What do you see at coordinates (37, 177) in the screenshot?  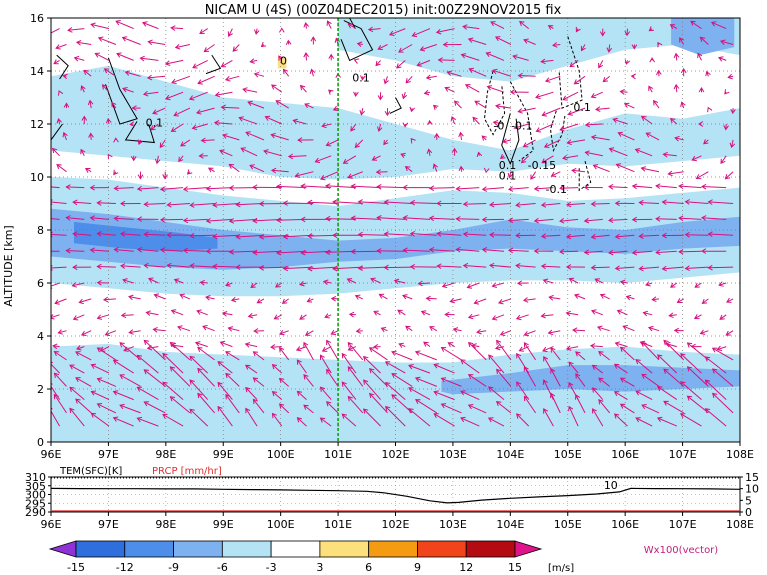 I see `y-tick-label-5: 10` at bounding box center [37, 177].